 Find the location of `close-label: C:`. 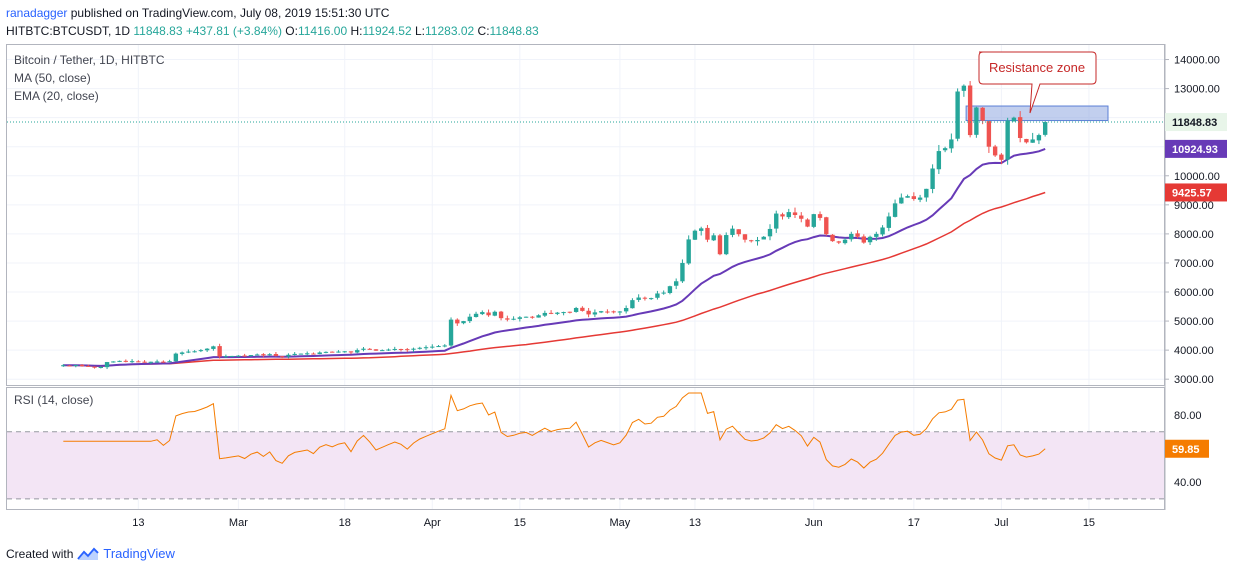

close-label: C: is located at coordinates (483, 31).